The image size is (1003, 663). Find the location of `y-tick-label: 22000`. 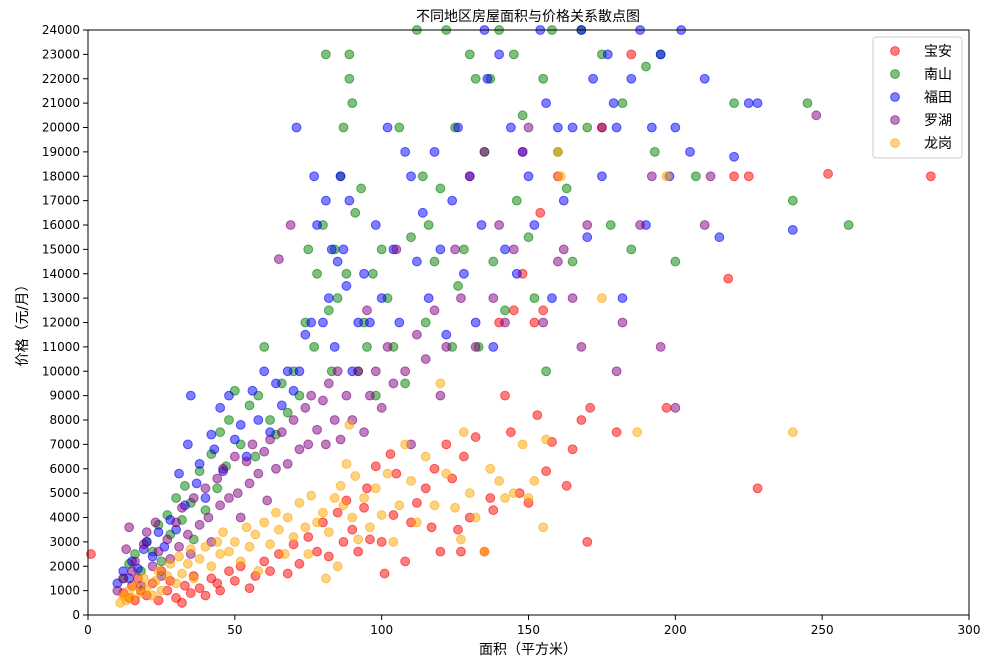

y-tick-label: 22000 is located at coordinates (61, 79).